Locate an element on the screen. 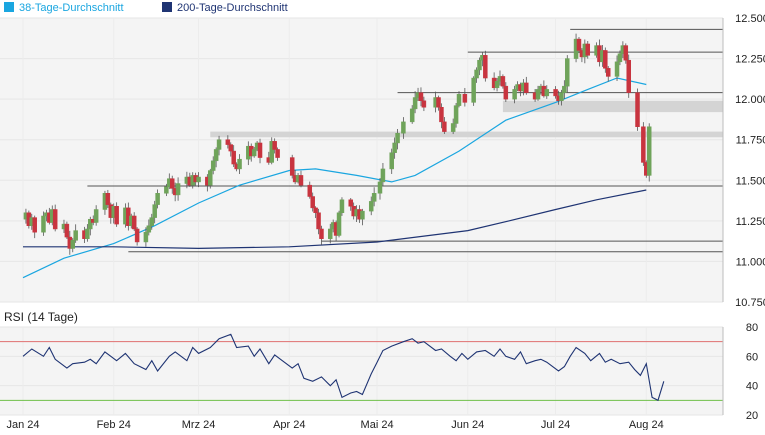 The image size is (765, 435). x-tick-label: Apr 24 is located at coordinates (289, 424).